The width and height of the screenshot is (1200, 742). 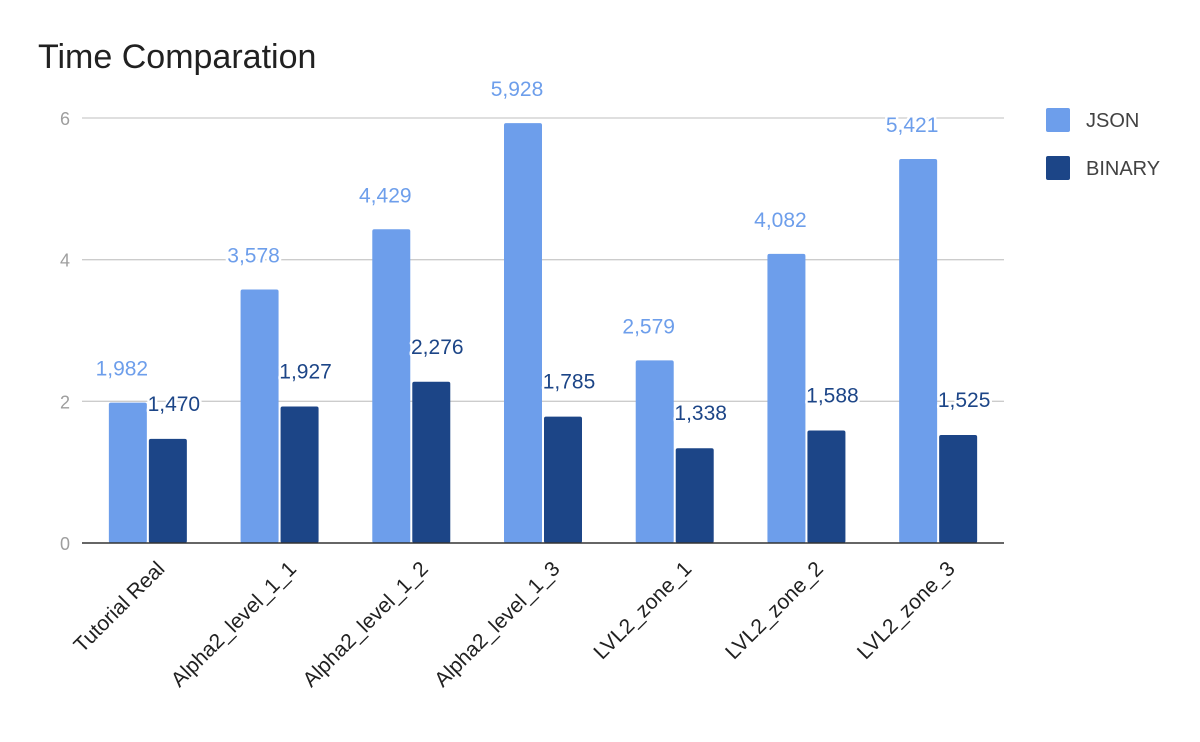 What do you see at coordinates (234, 624) in the screenshot?
I see `x-category-label: Alpha2_level_1_1` at bounding box center [234, 624].